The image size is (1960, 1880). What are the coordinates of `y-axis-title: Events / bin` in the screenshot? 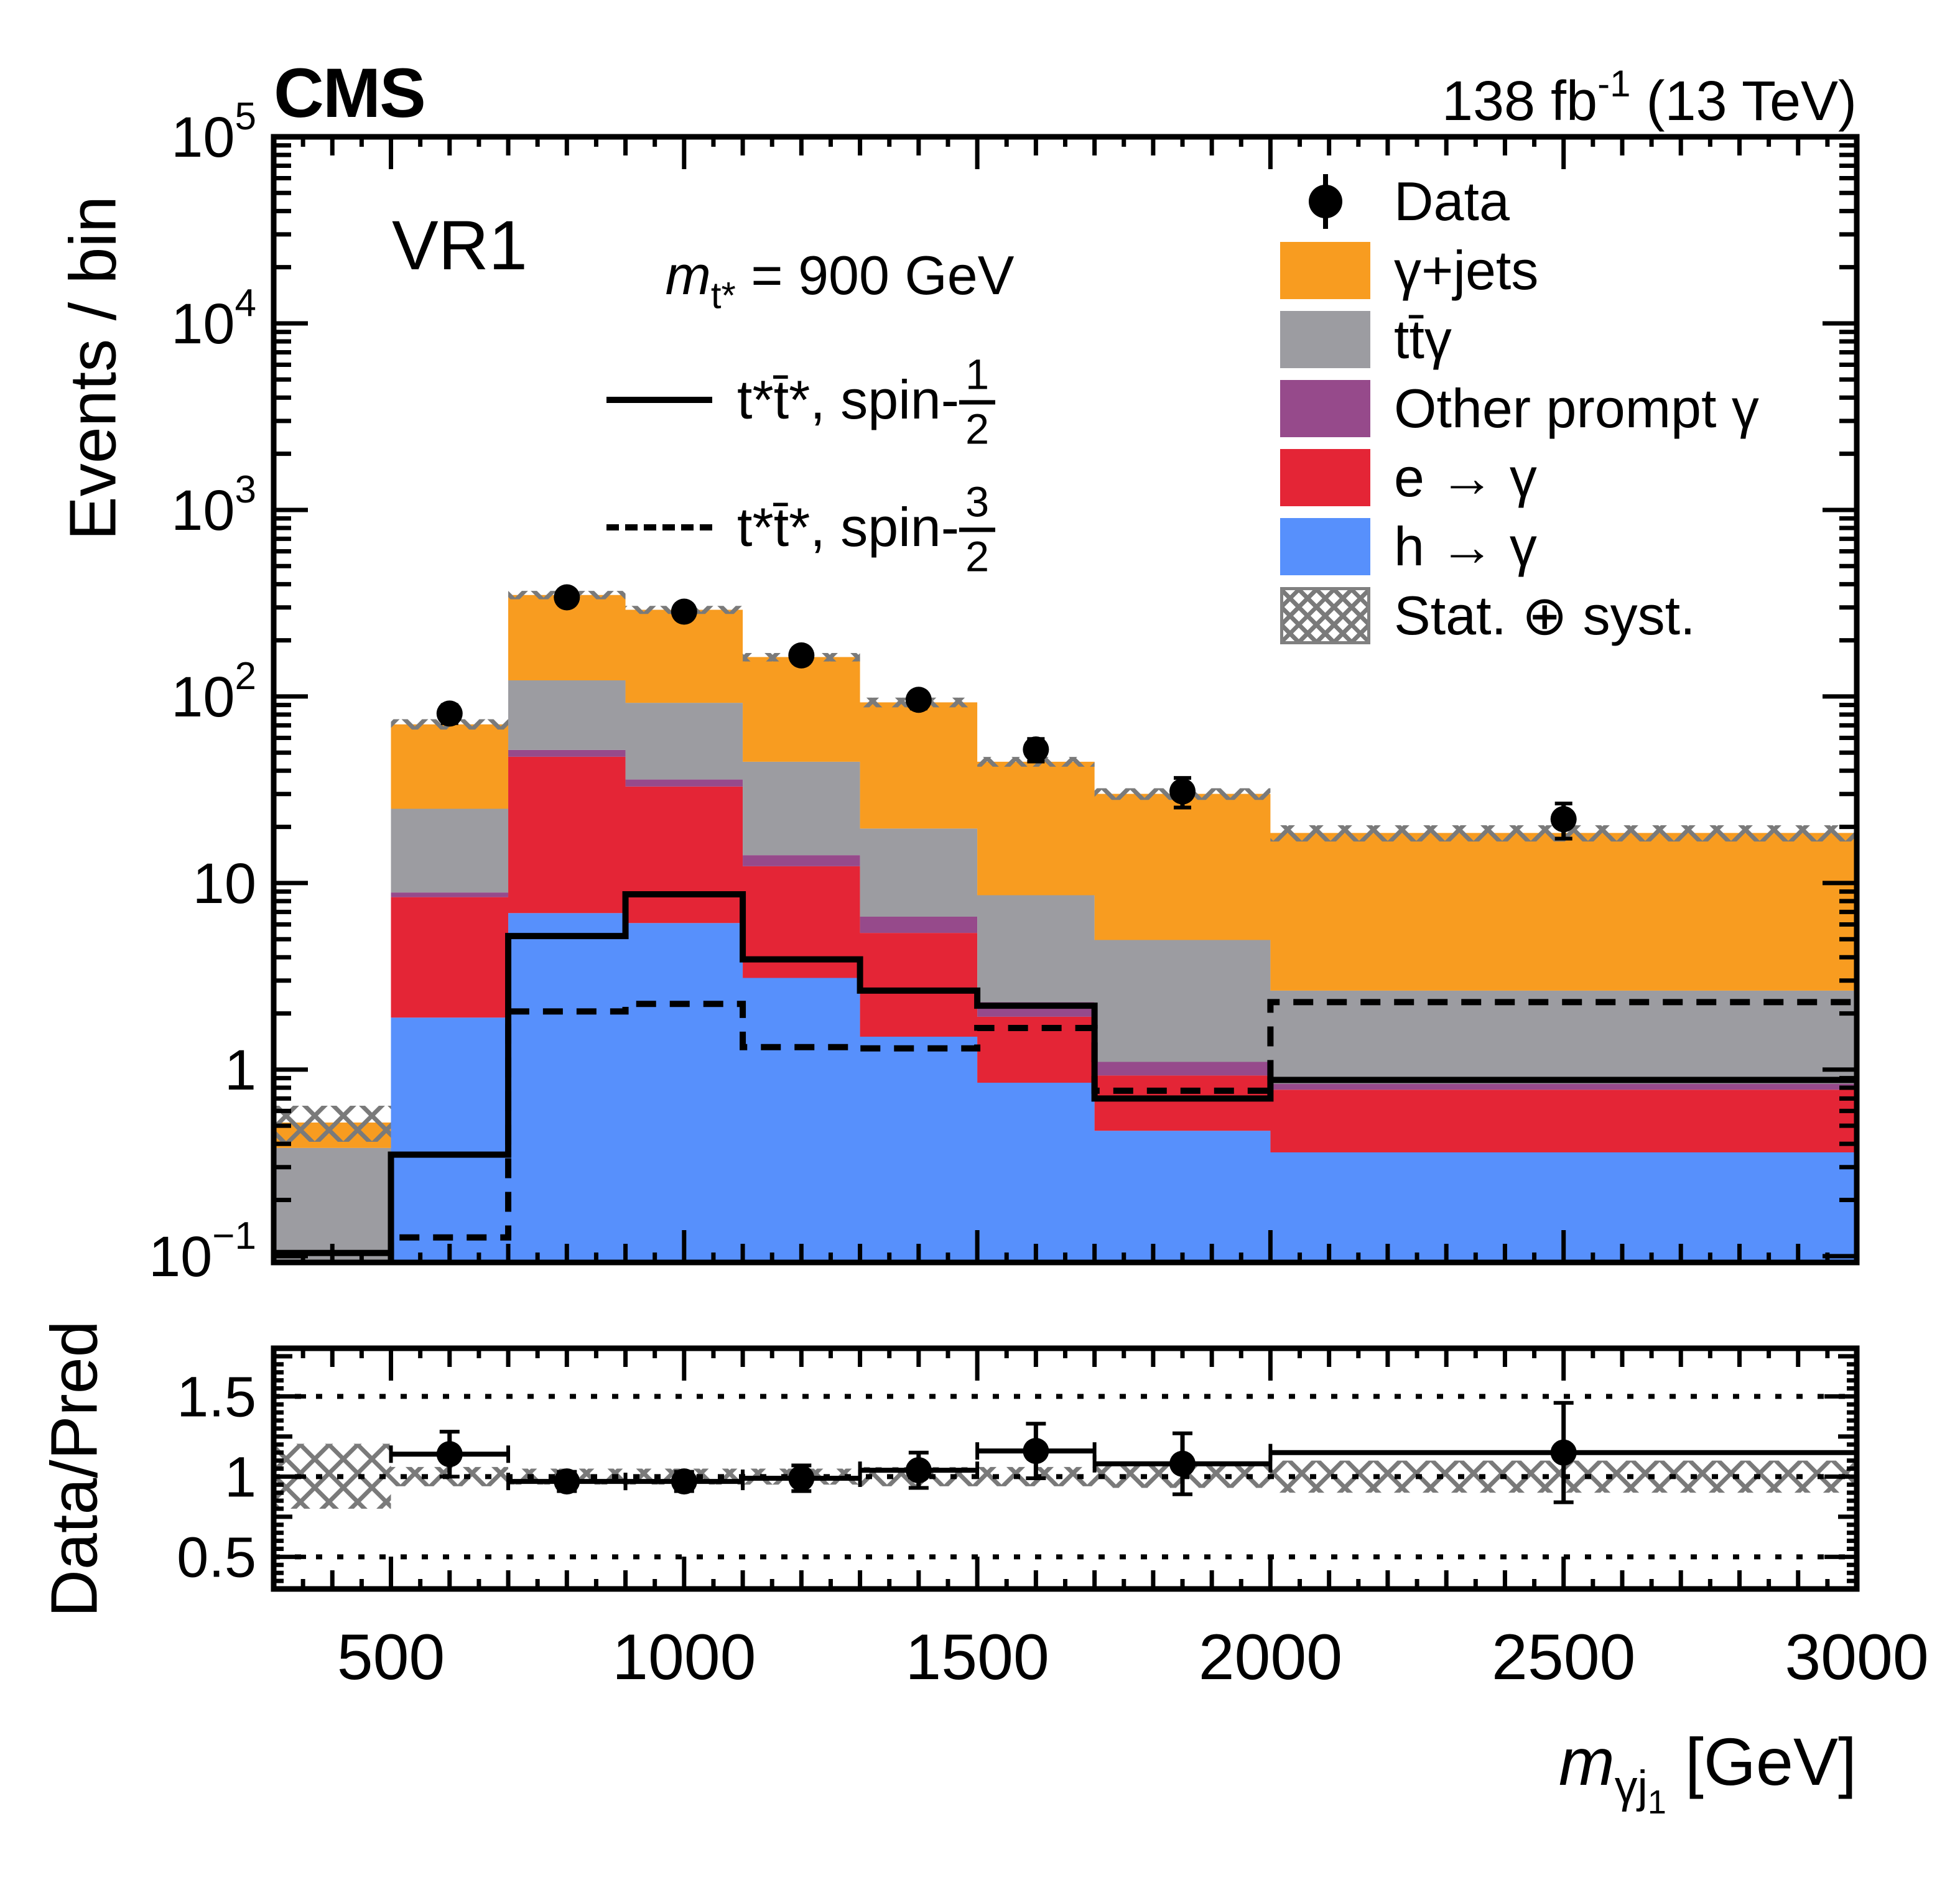 It's located at (93, 368).